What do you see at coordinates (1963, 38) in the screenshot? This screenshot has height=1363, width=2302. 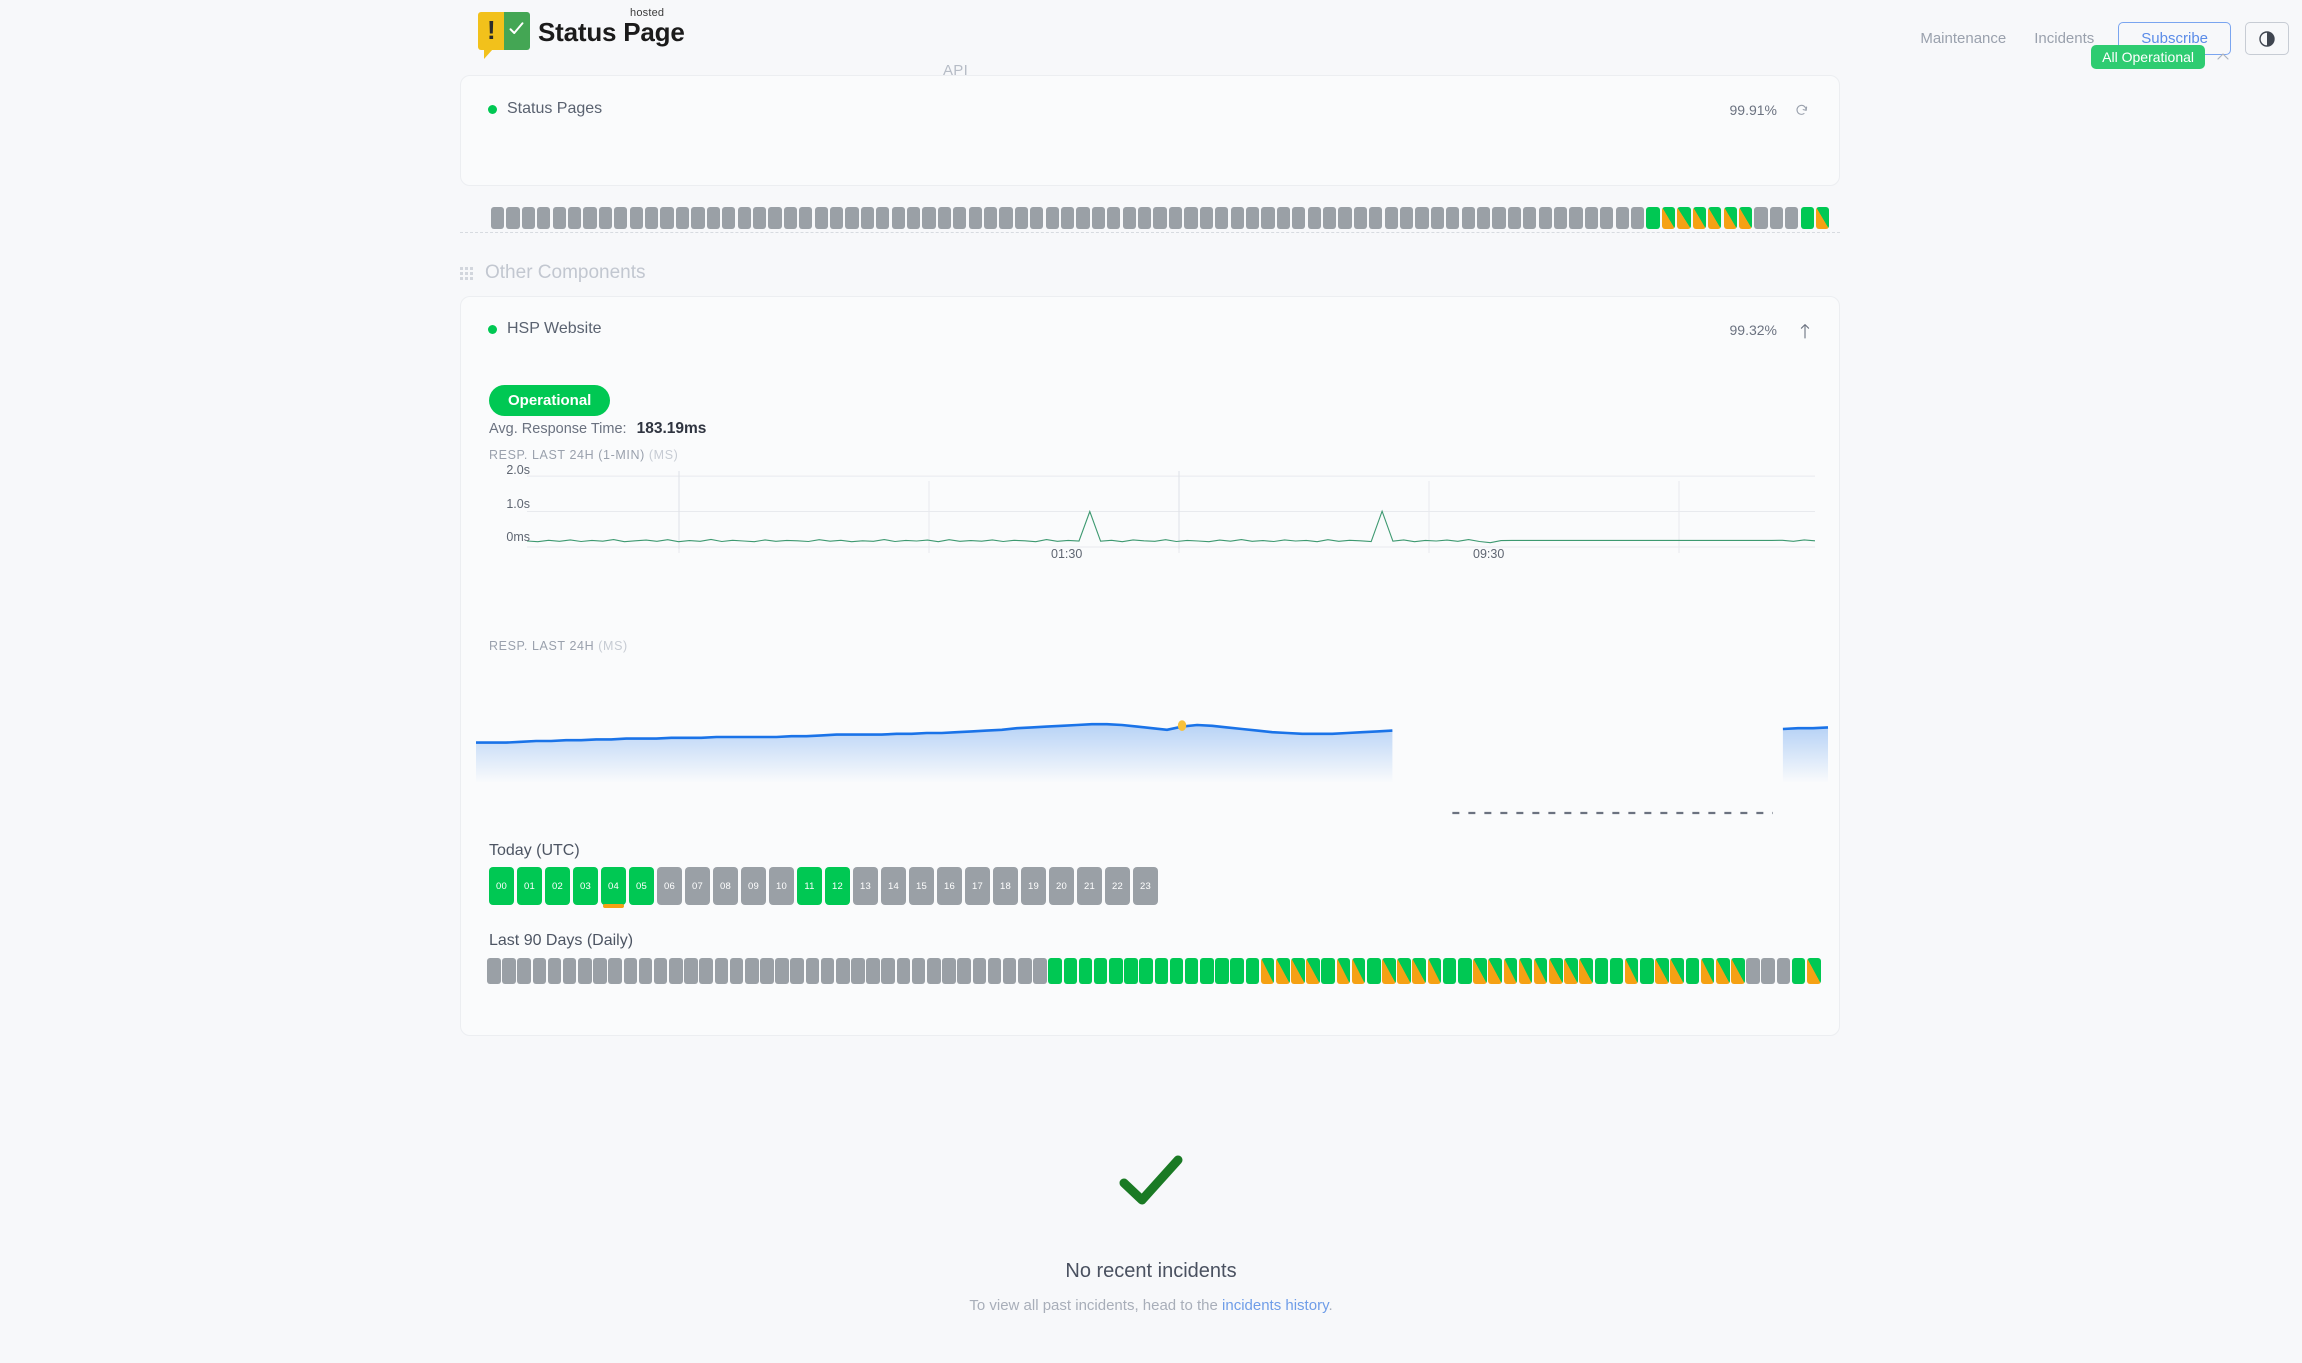 I see `nav-maintenance: Maintenance` at bounding box center [1963, 38].